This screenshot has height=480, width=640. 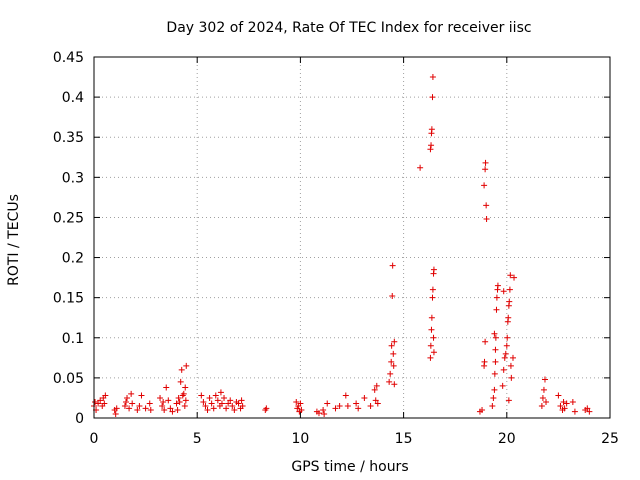 I want to click on y-tick-label: 0.05, so click(x=68, y=379).